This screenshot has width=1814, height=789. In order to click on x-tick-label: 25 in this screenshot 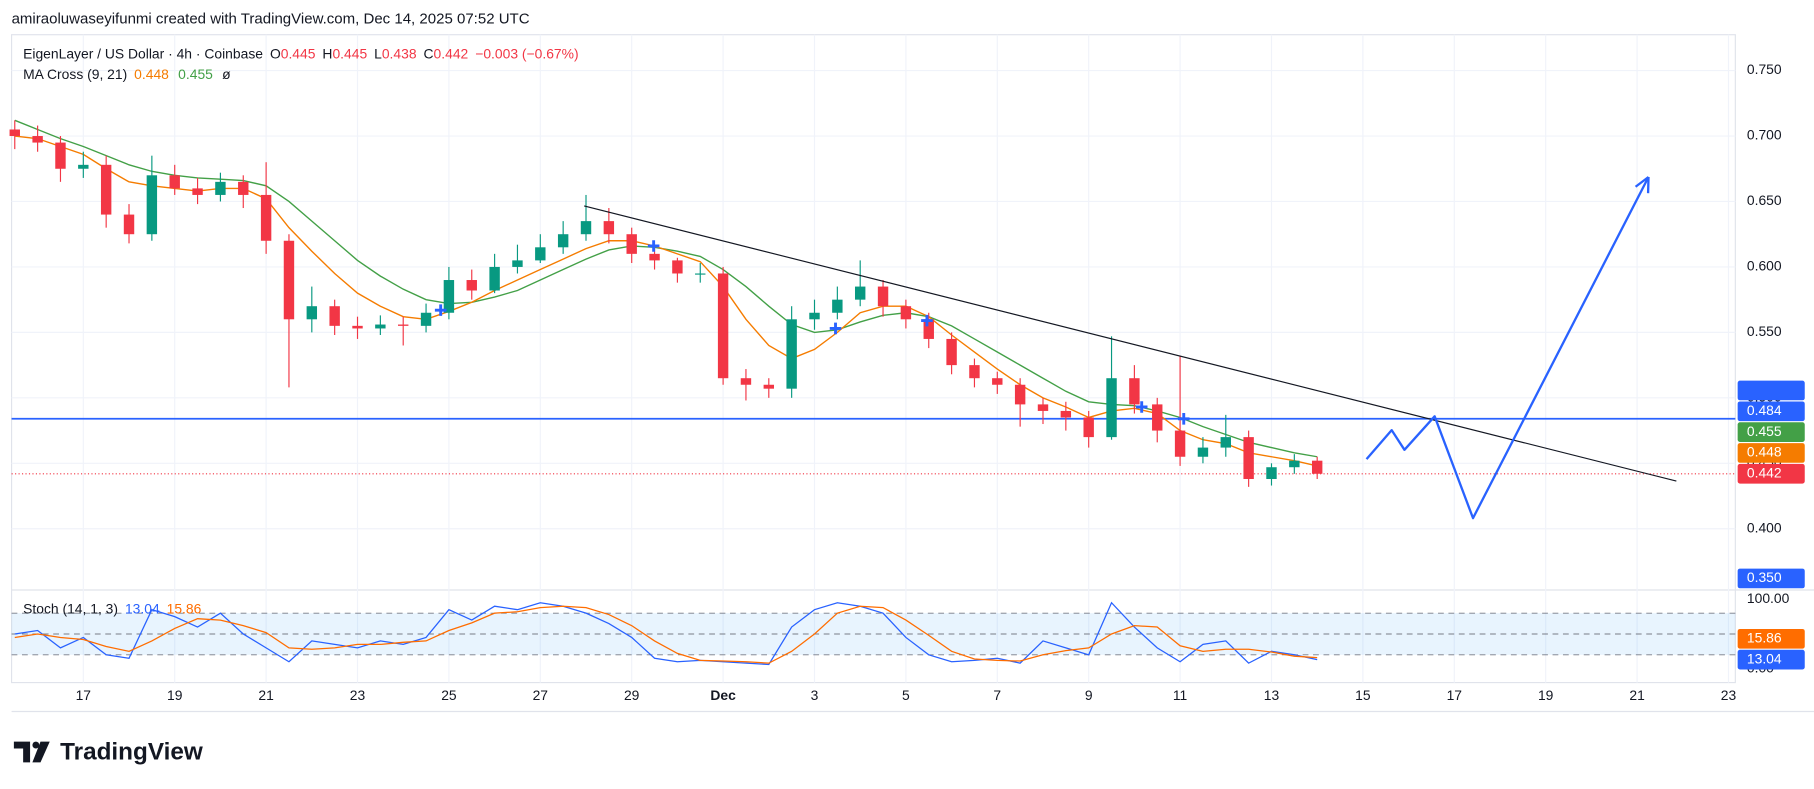, I will do `click(449, 695)`.